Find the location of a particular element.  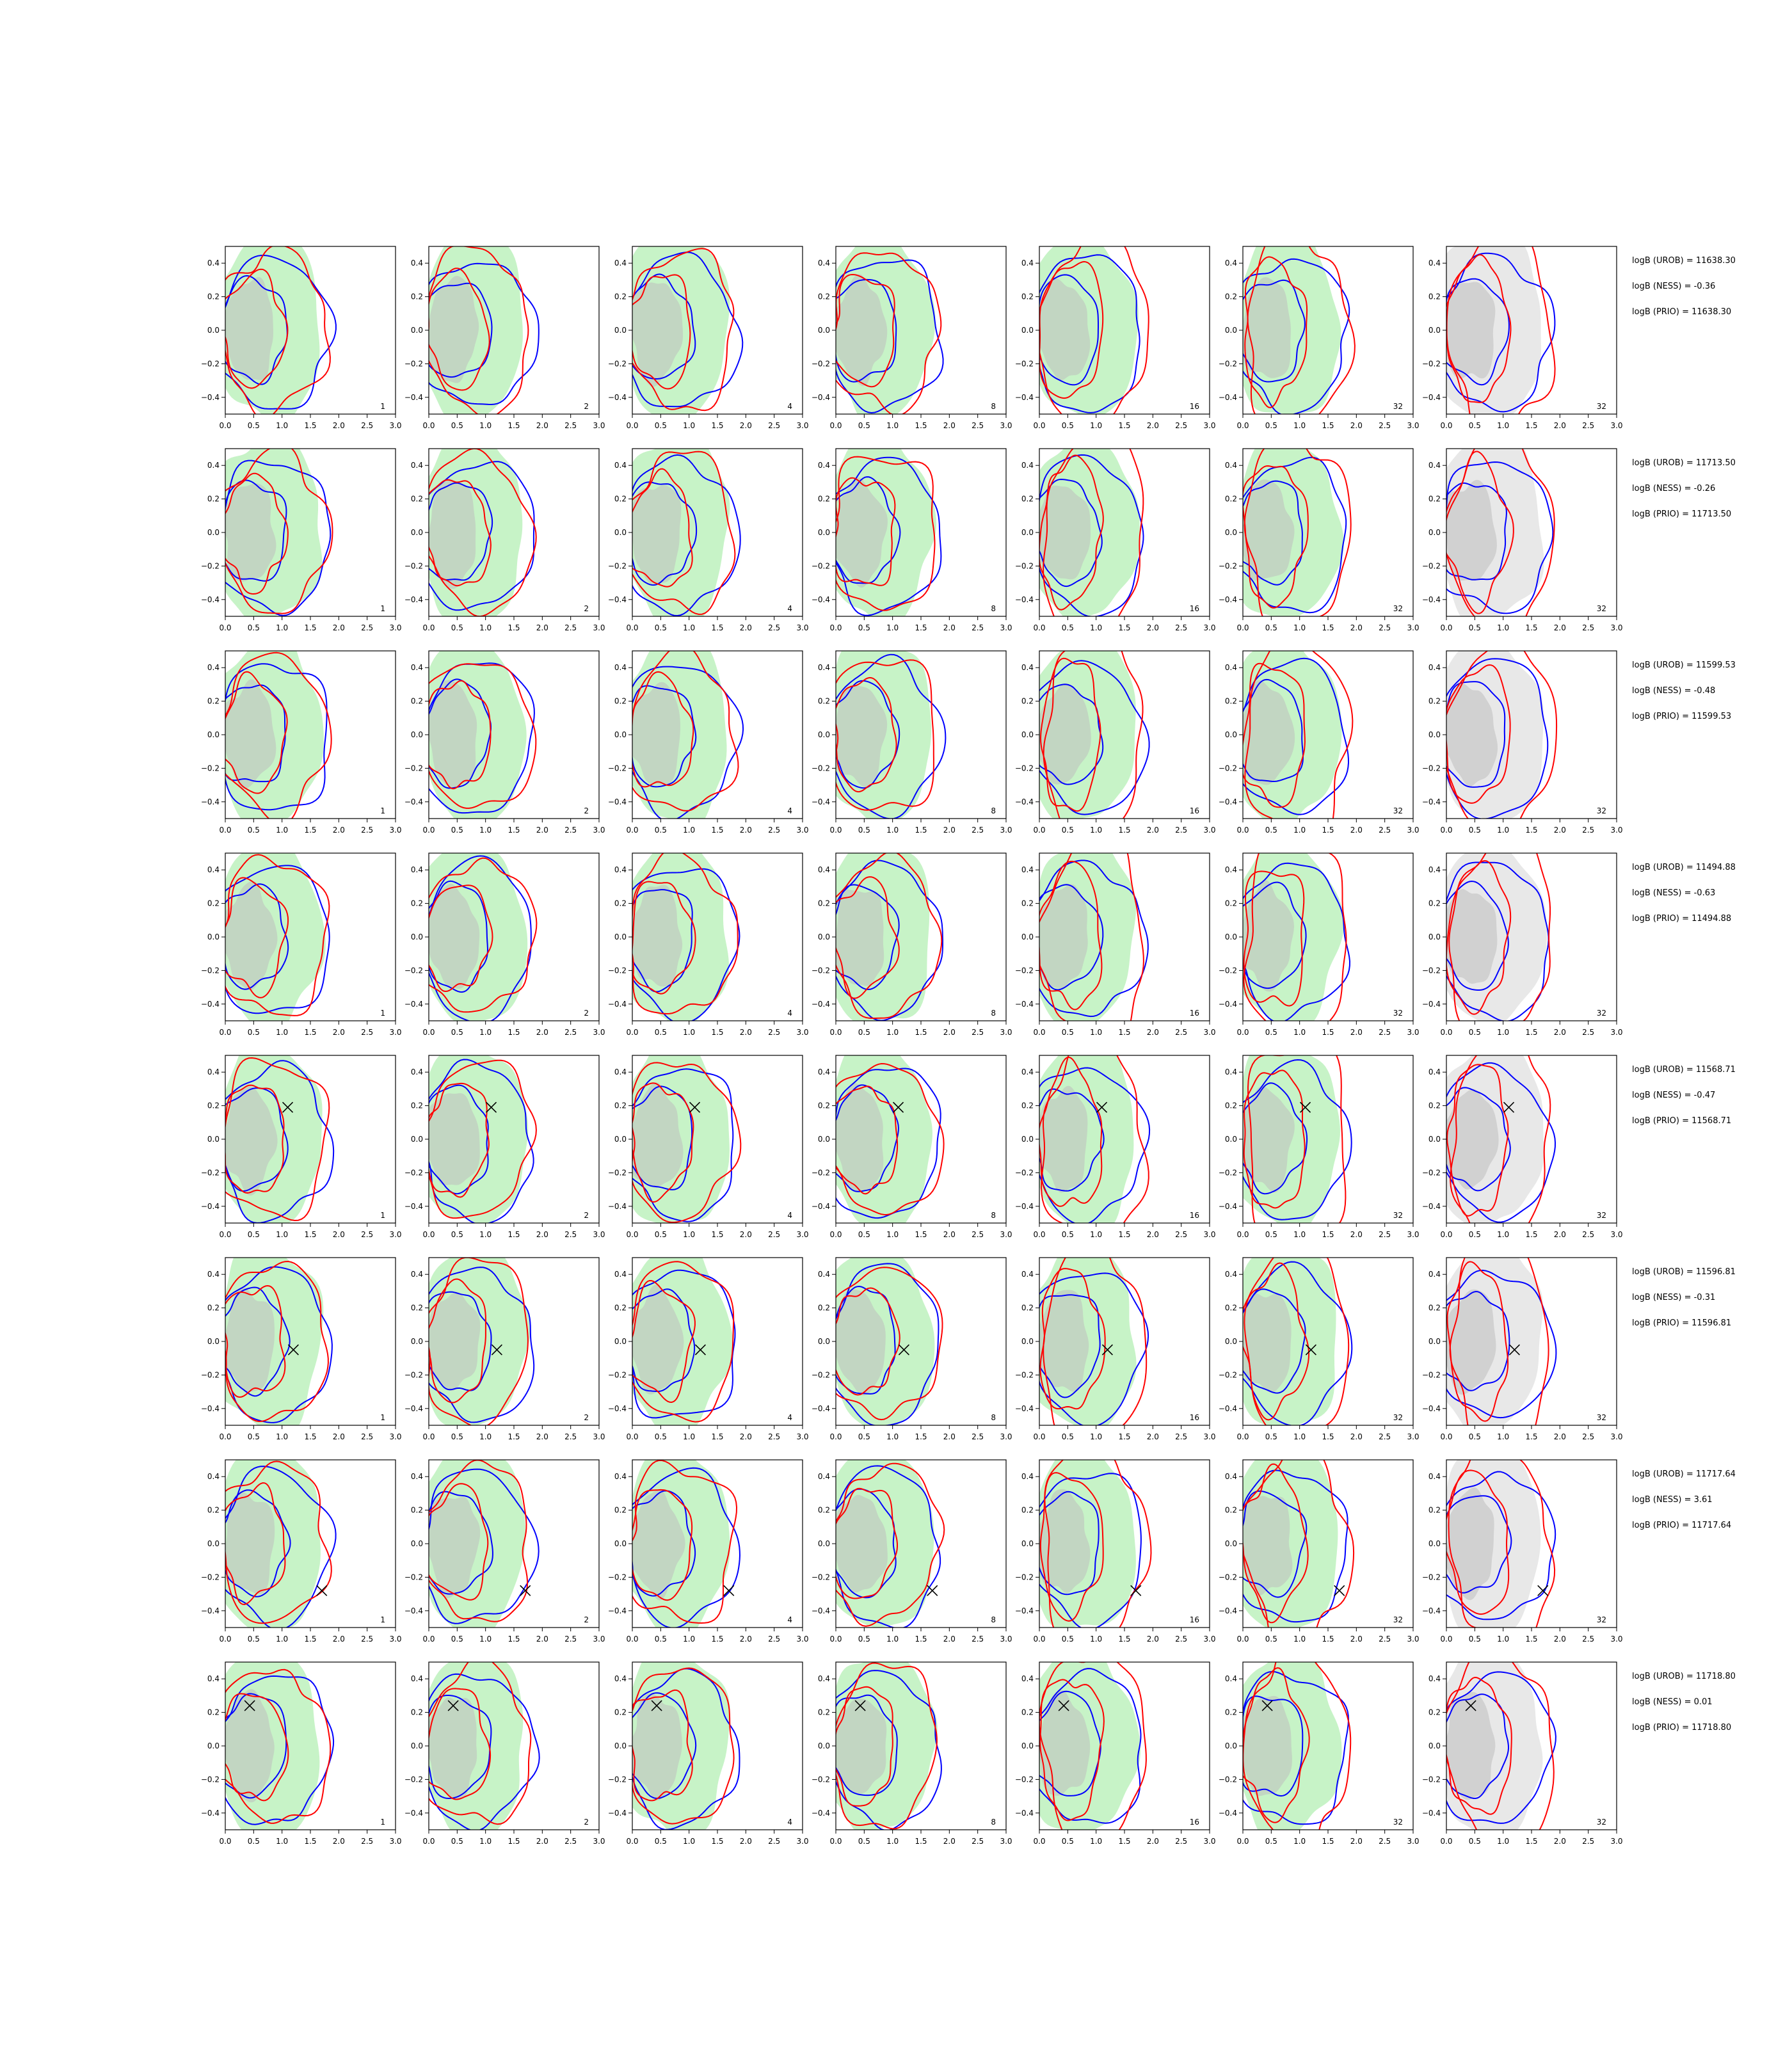

logb-text: logB (PRIO) = 11638.30 is located at coordinates (1681, 312).